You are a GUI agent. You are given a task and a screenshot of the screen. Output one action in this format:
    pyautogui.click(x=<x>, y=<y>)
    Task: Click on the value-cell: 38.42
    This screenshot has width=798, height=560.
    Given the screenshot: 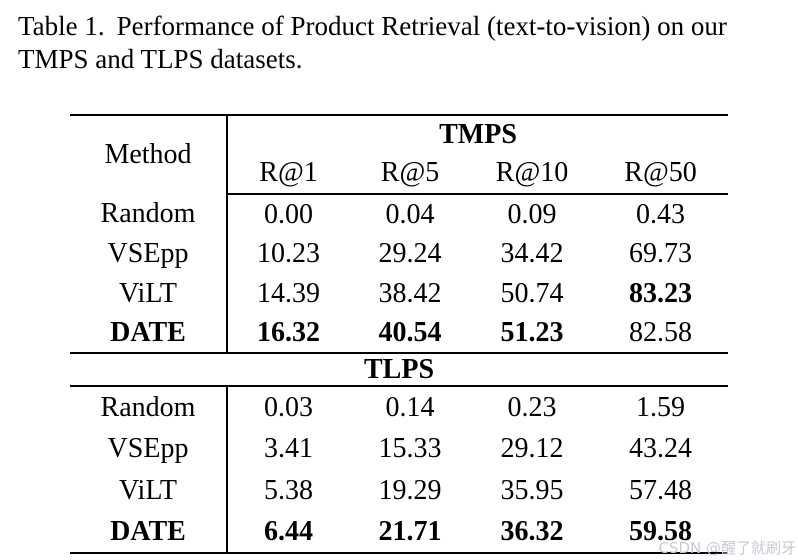 What is the action you would take?
    pyautogui.click(x=410, y=294)
    